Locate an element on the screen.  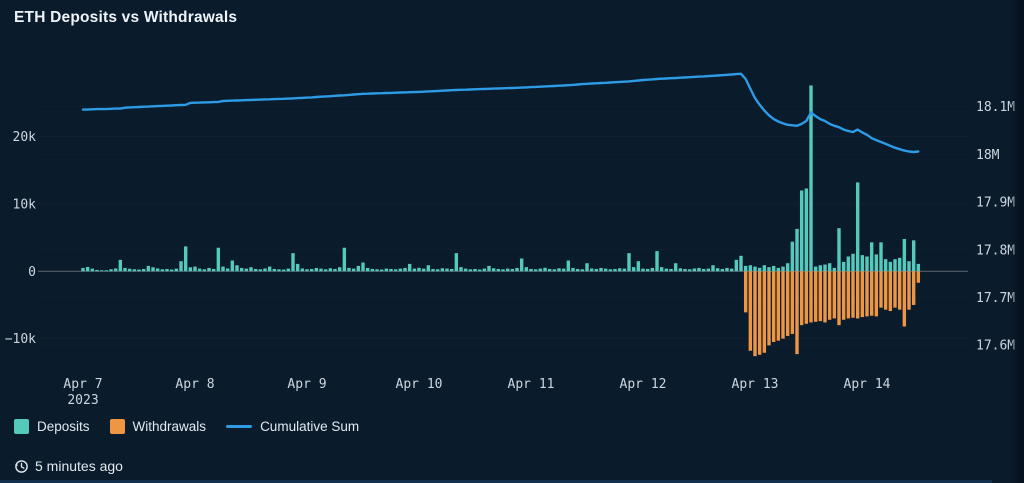
legend-item-withdrawals: Withdrawals is located at coordinates (158, 426).